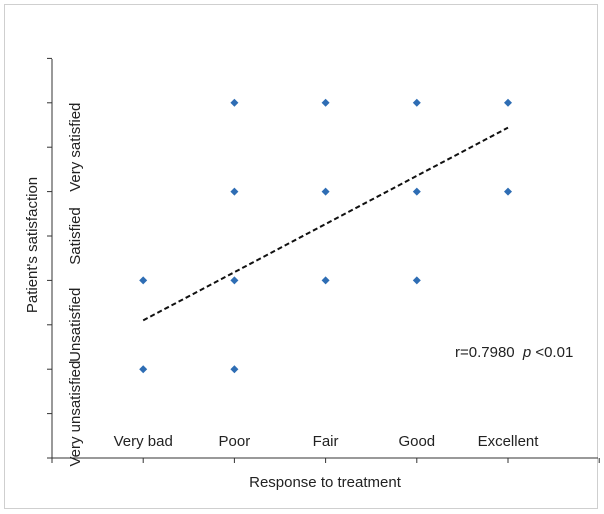 Image resolution: width=604 pixels, height=514 pixels. I want to click on x-tick-label: Fair, so click(326, 441).